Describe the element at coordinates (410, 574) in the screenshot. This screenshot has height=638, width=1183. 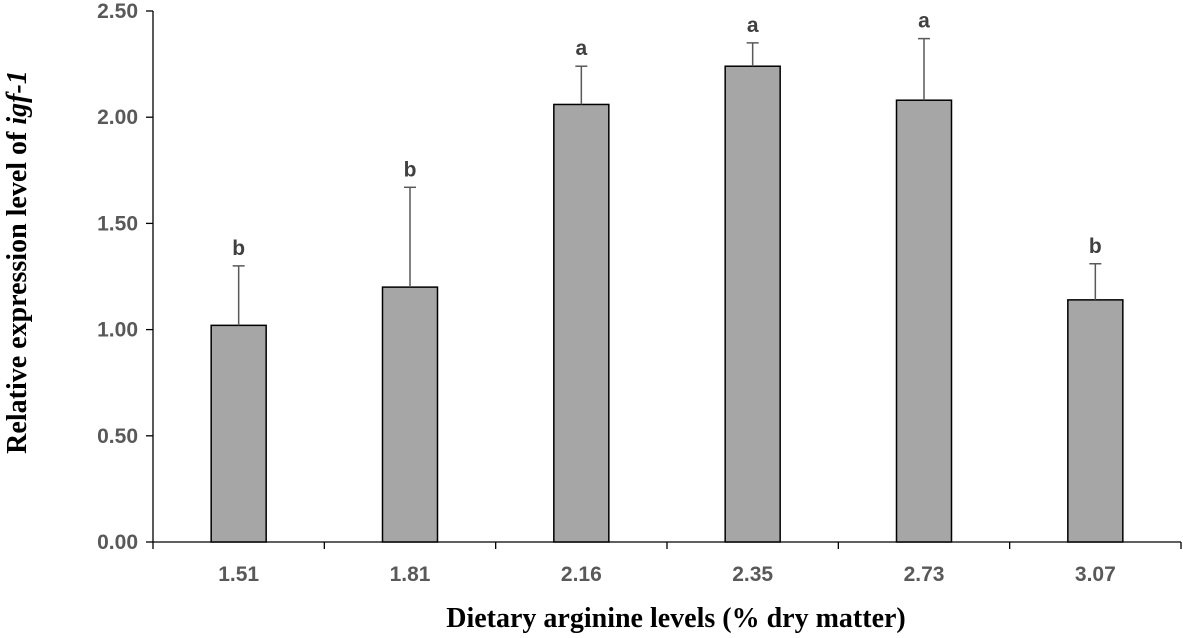
I see `x-tick-label: 1.81` at that location.